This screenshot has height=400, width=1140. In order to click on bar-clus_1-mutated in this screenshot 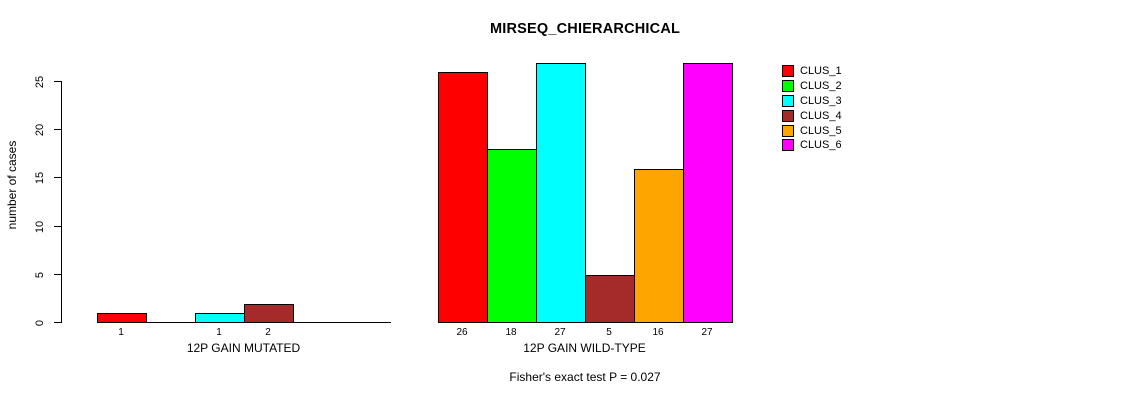, I will do `click(121, 318)`.